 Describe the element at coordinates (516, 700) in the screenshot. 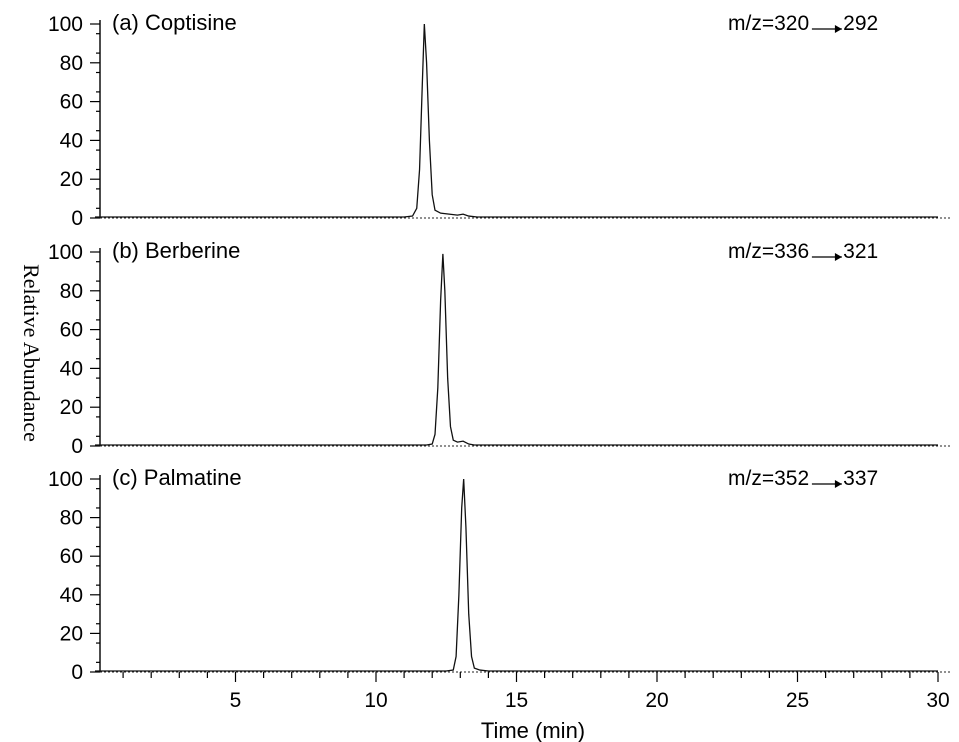

I see `x-tick-label: 15` at that location.